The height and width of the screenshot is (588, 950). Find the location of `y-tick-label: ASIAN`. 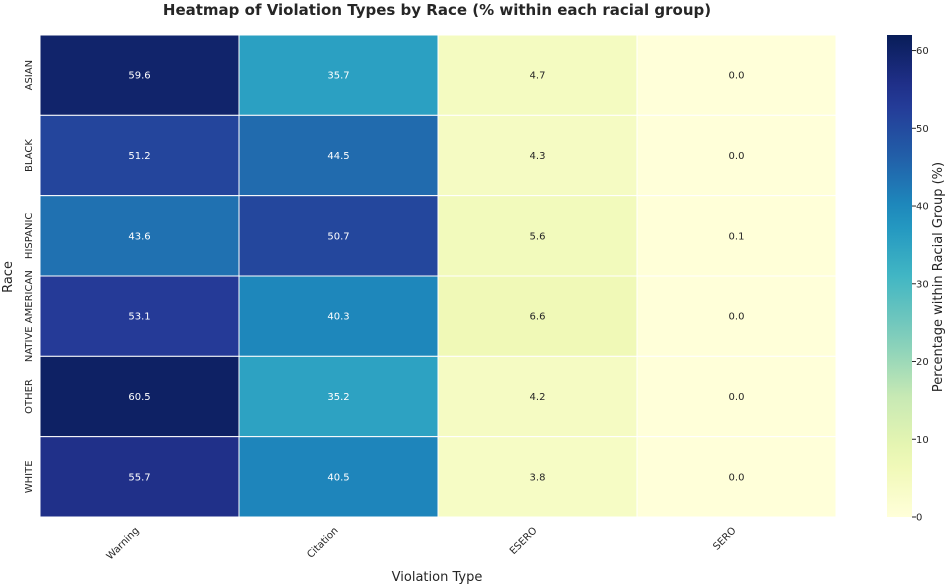

y-tick-label: ASIAN is located at coordinates (29, 75).